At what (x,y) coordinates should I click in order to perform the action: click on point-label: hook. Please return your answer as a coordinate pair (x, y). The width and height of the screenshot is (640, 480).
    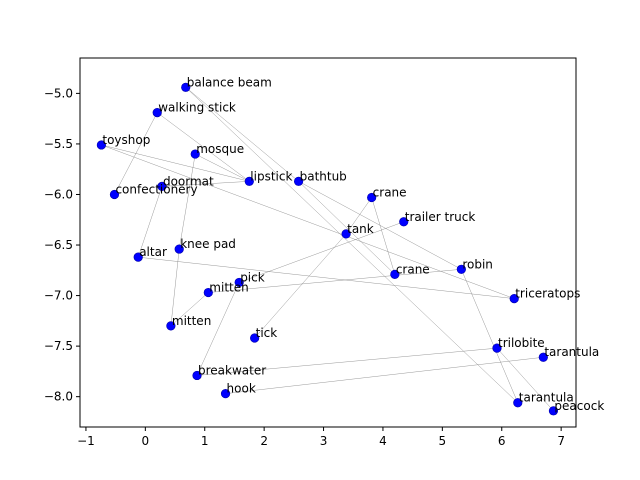
    Looking at the image, I should click on (241, 389).